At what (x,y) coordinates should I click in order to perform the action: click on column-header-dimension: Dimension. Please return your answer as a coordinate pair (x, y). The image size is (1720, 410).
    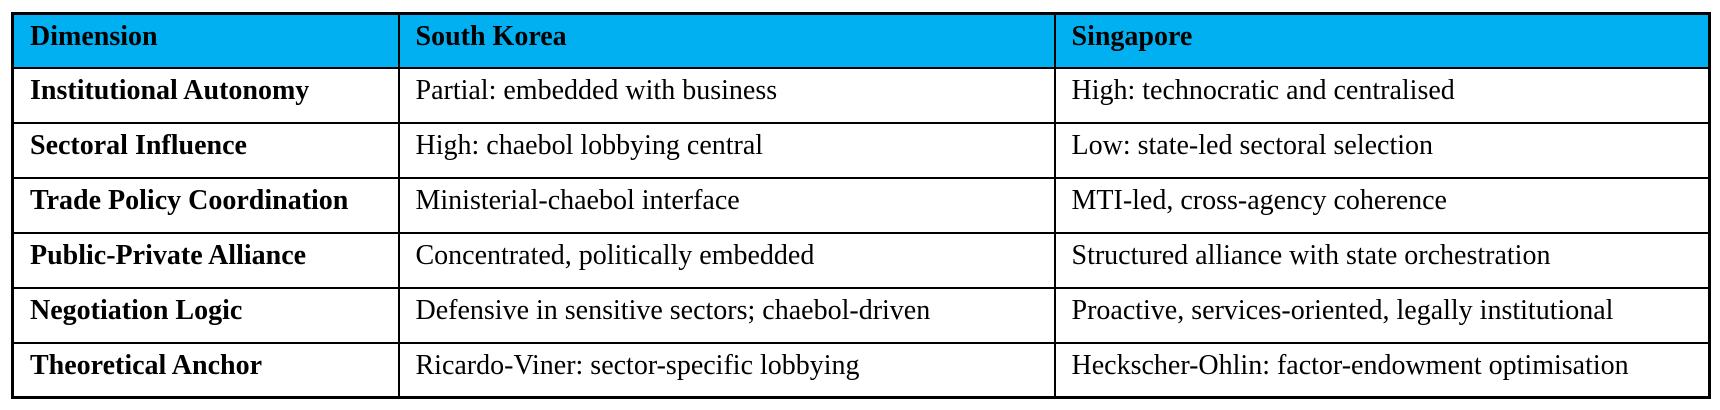
    Looking at the image, I should click on (205, 40).